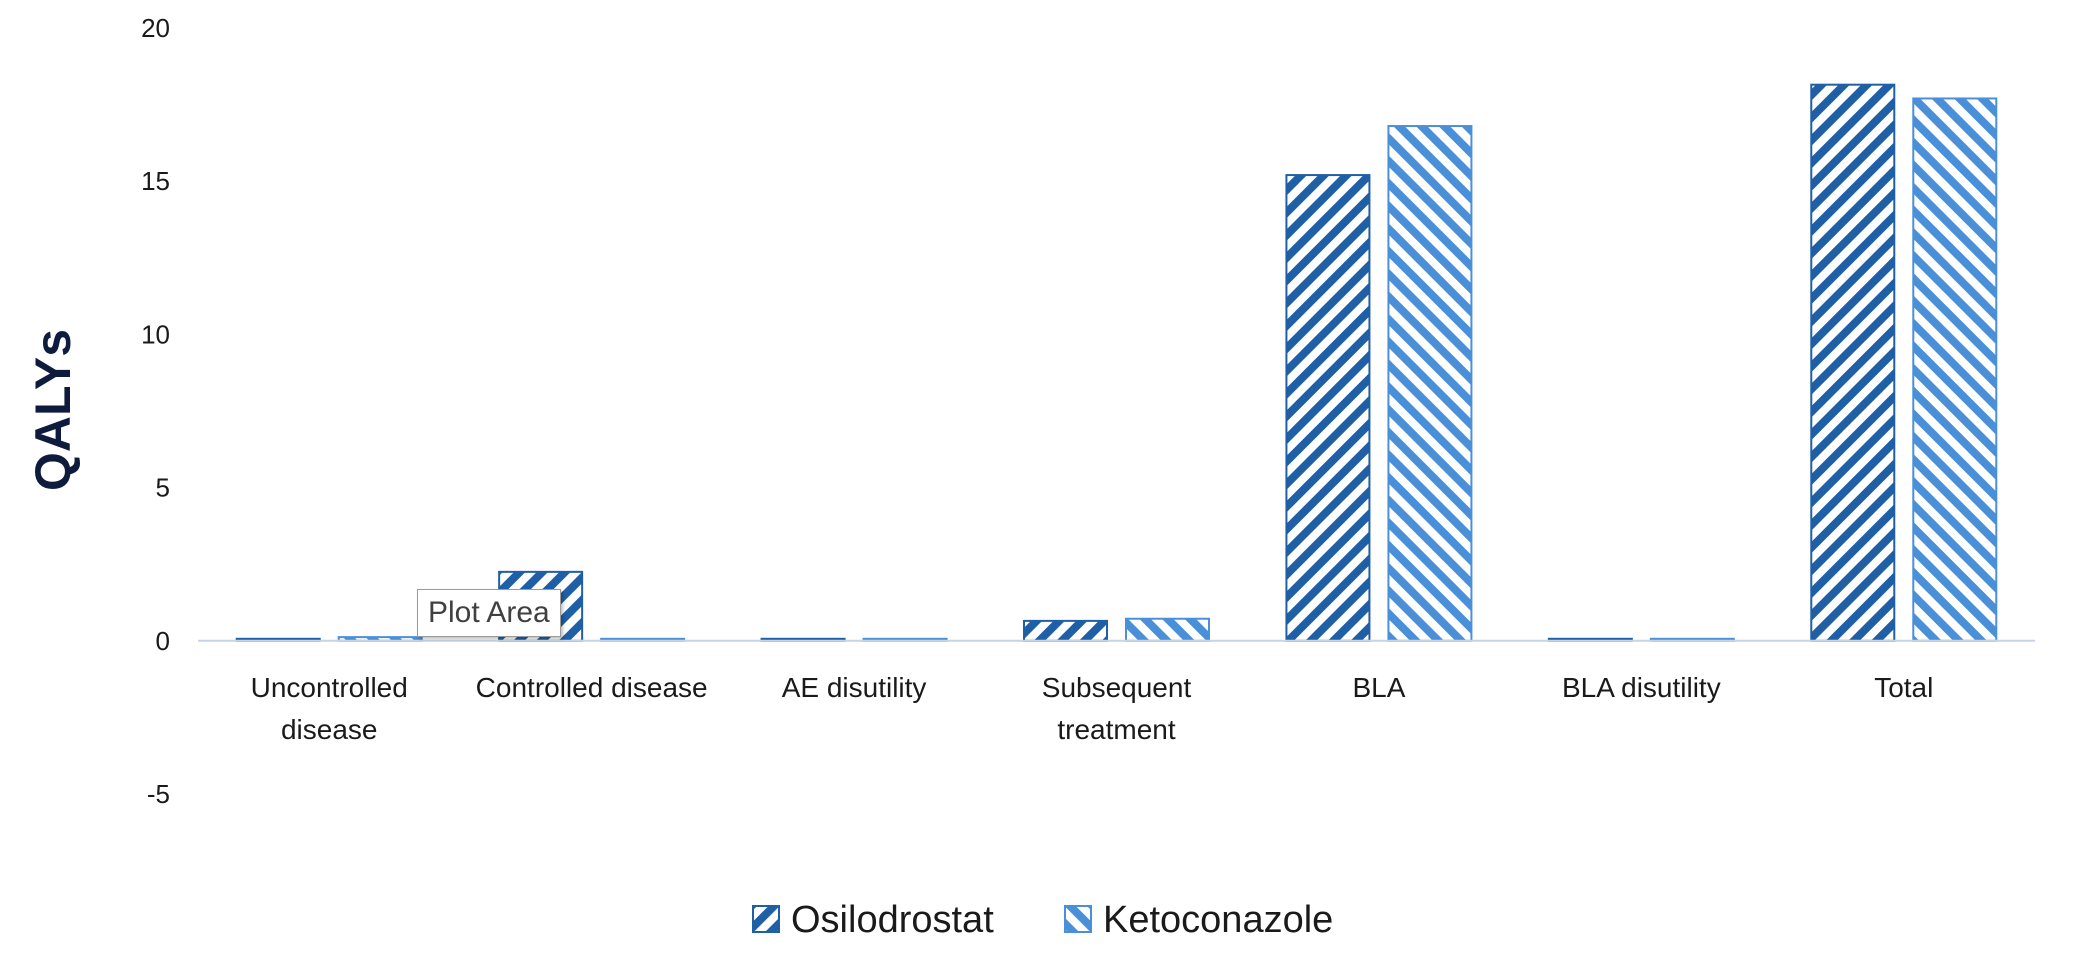 The height and width of the screenshot is (959, 2100). Describe the element at coordinates (155, 411) in the screenshot. I see `y-axis: -5 0 5 10 15 20` at that location.